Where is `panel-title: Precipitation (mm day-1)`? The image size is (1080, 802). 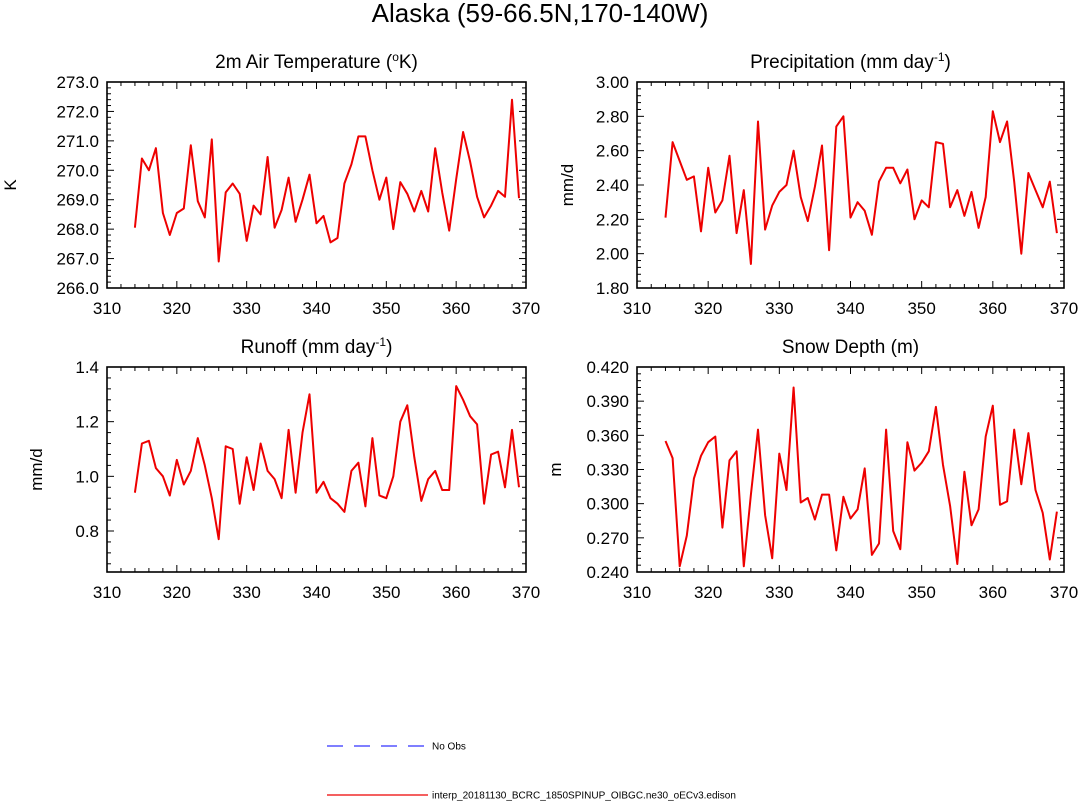 panel-title: Precipitation (mm day-1) is located at coordinates (850, 61).